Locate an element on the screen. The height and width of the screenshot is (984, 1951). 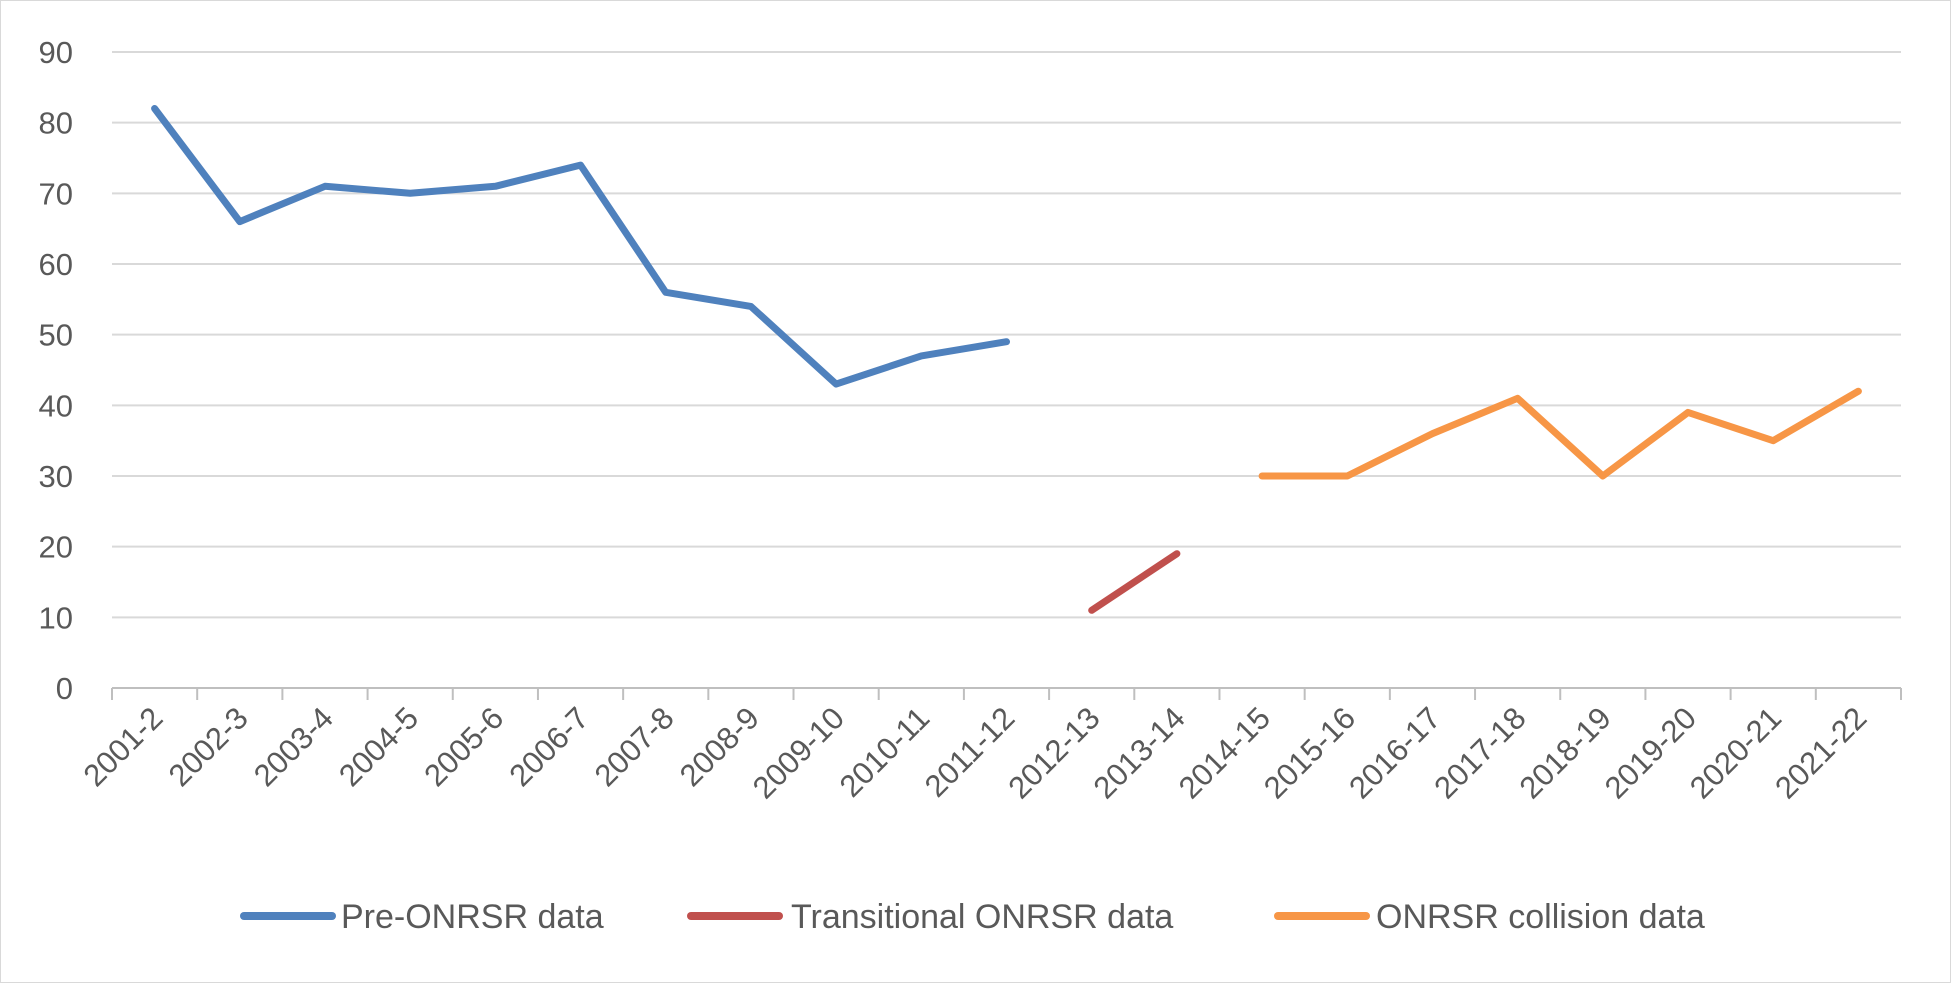
x-tick-label: 2012-13 is located at coordinates (1053, 752).